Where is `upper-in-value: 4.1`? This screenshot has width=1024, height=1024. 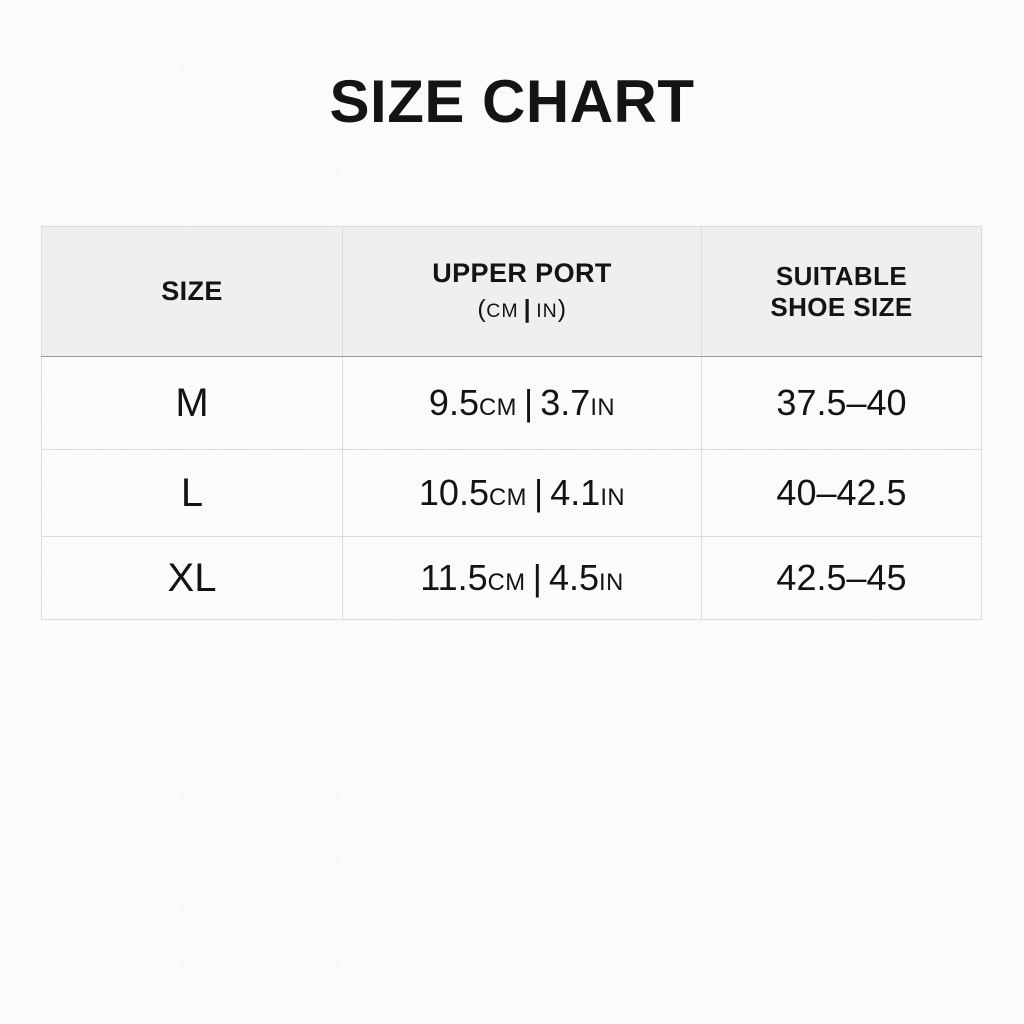
upper-in-value: 4.1 is located at coordinates (575, 492).